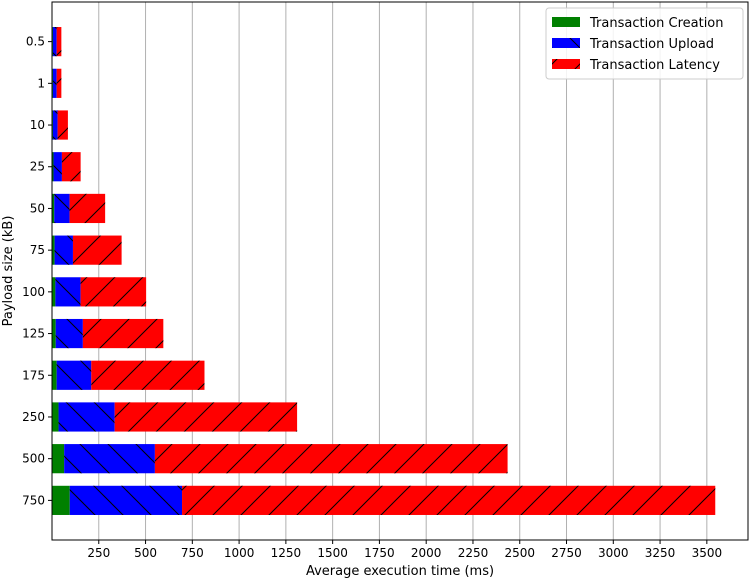 The height and width of the screenshot is (578, 751). What do you see at coordinates (613, 553) in the screenshot?
I see `x-tick-label: 3000` at bounding box center [613, 553].